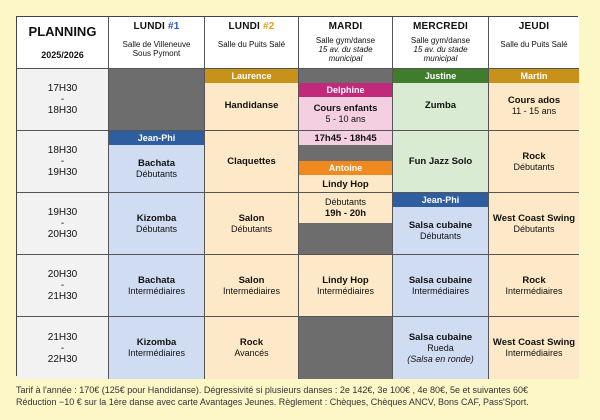 This screenshot has width=600, height=420. I want to click on class-cell: Rock Intermédiaires, so click(534, 286).